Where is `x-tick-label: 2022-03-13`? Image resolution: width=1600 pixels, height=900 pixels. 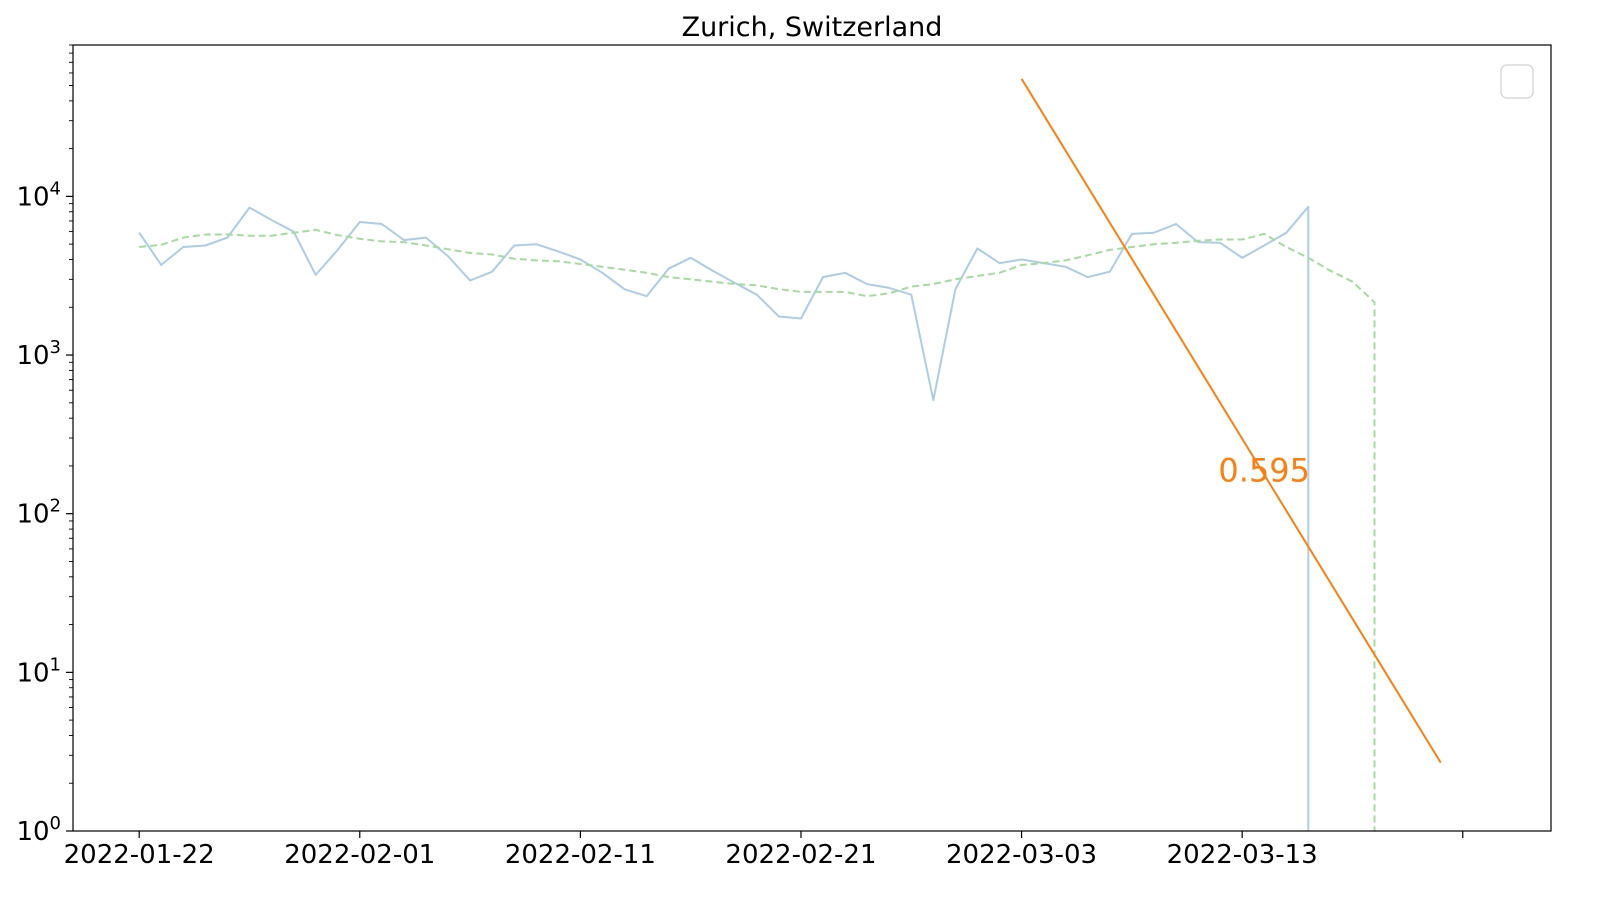
x-tick-label: 2022-03-13 is located at coordinates (1242, 855).